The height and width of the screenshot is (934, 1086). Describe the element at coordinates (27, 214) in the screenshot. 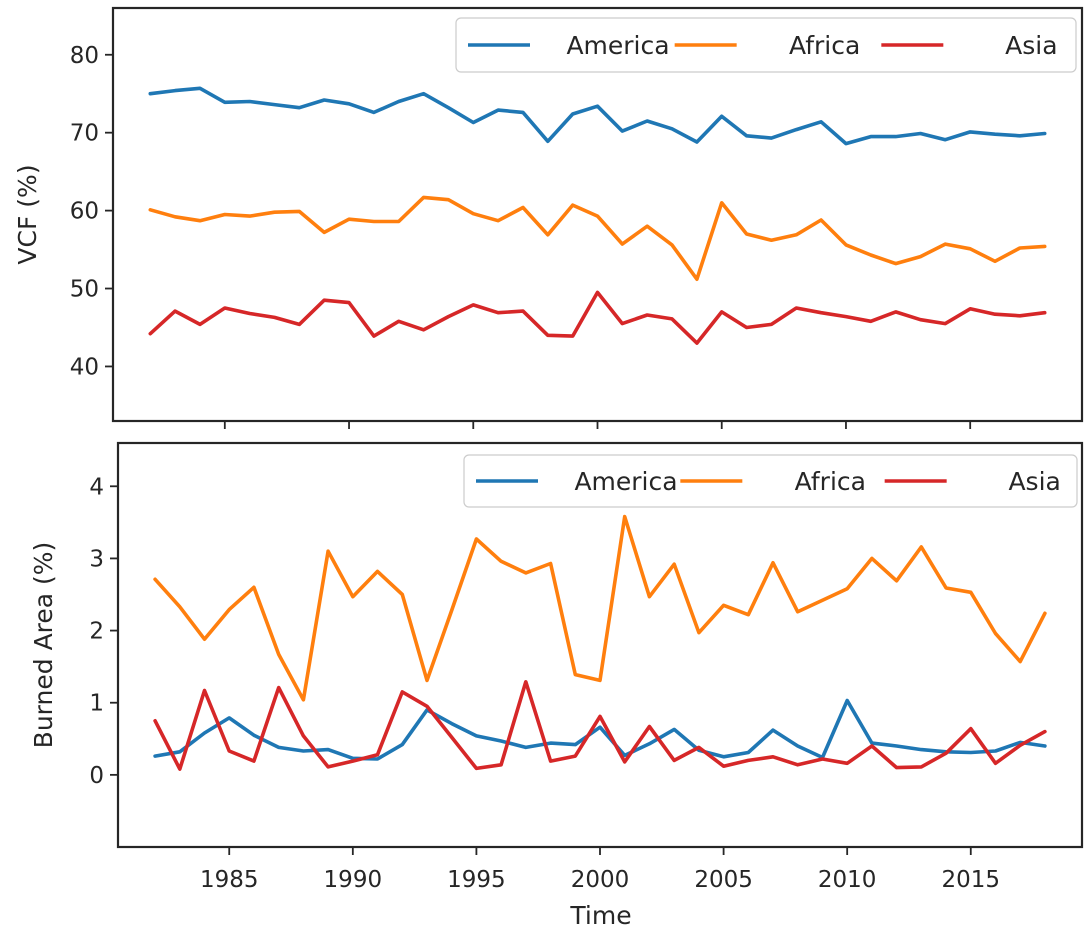

I see `y-axis-label: VCF (%)` at that location.